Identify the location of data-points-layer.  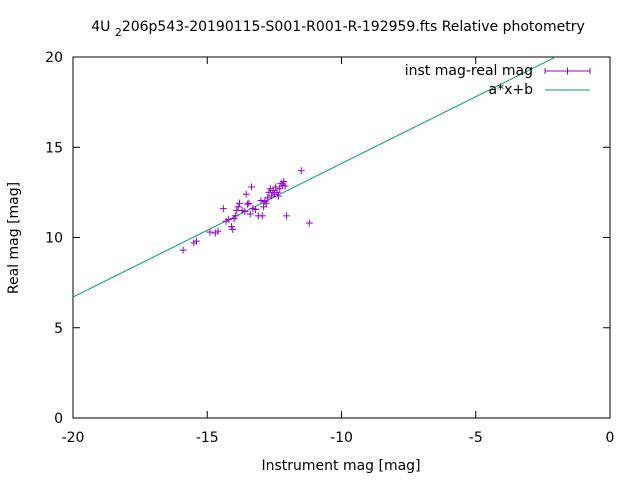
(246, 210).